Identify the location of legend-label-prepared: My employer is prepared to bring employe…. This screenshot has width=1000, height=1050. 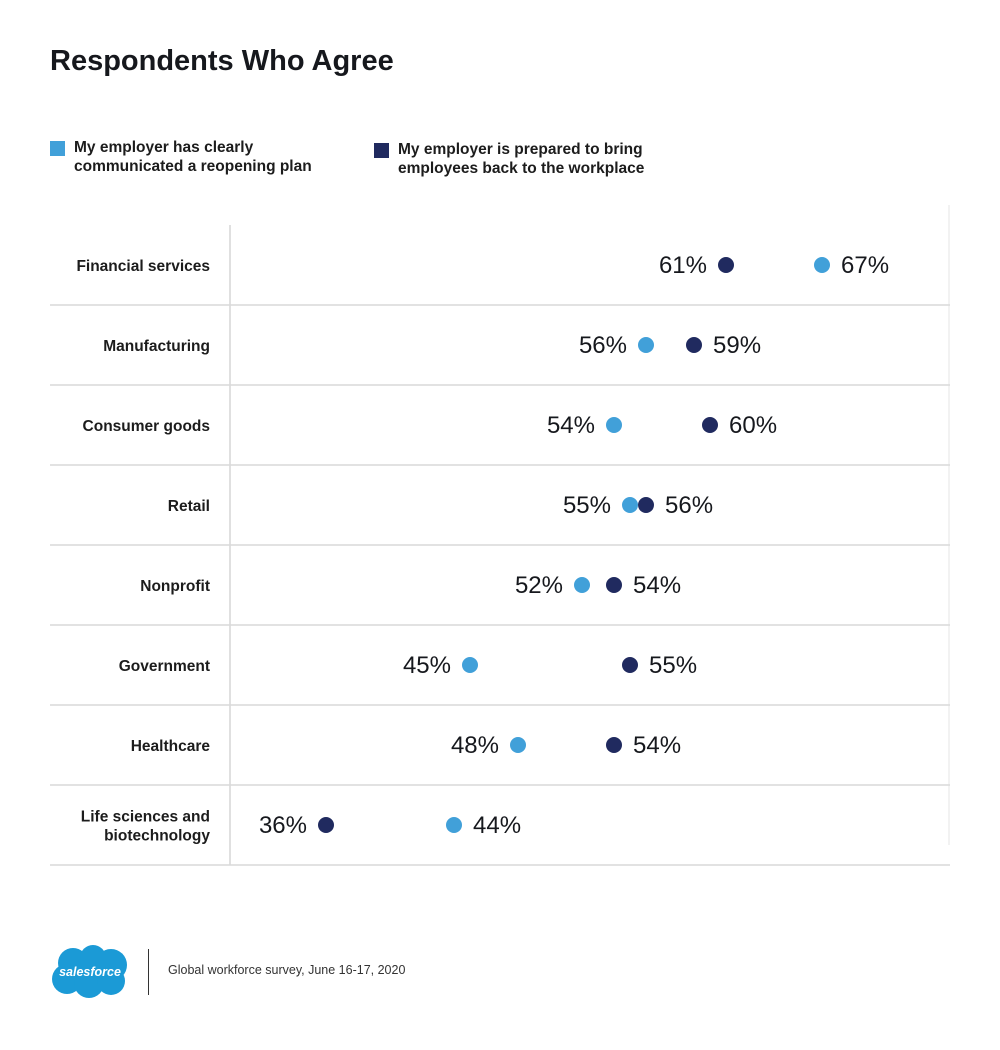
(521, 159).